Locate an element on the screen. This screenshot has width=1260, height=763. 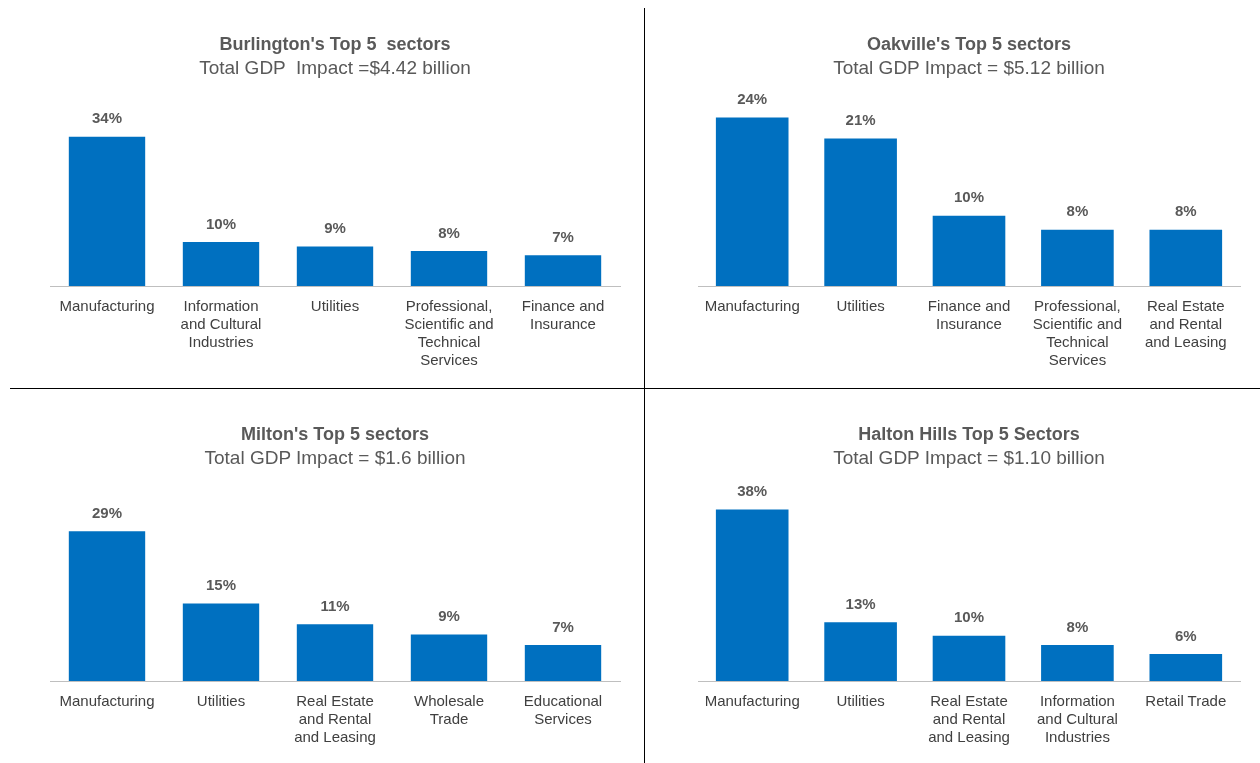
data-label: 11% is located at coordinates (335, 605).